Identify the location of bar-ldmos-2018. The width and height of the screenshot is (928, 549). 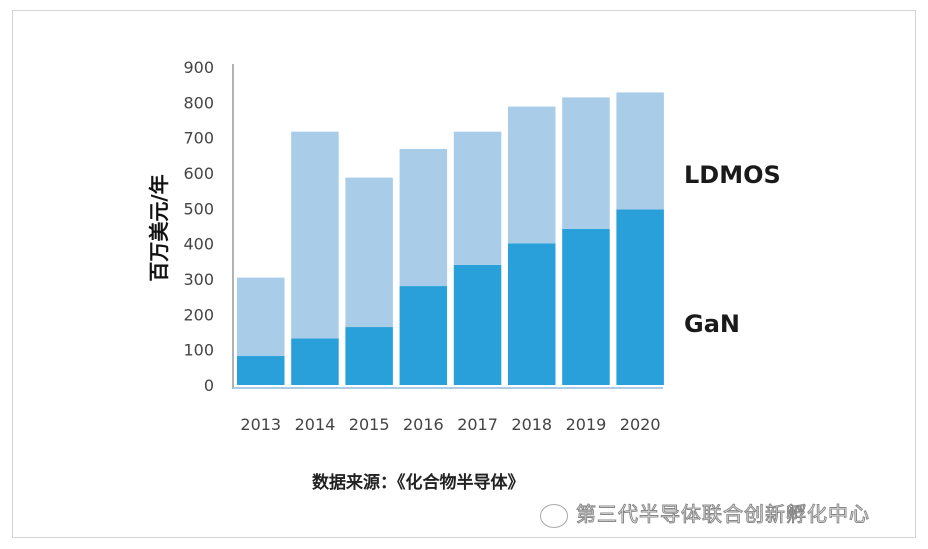
(532, 175).